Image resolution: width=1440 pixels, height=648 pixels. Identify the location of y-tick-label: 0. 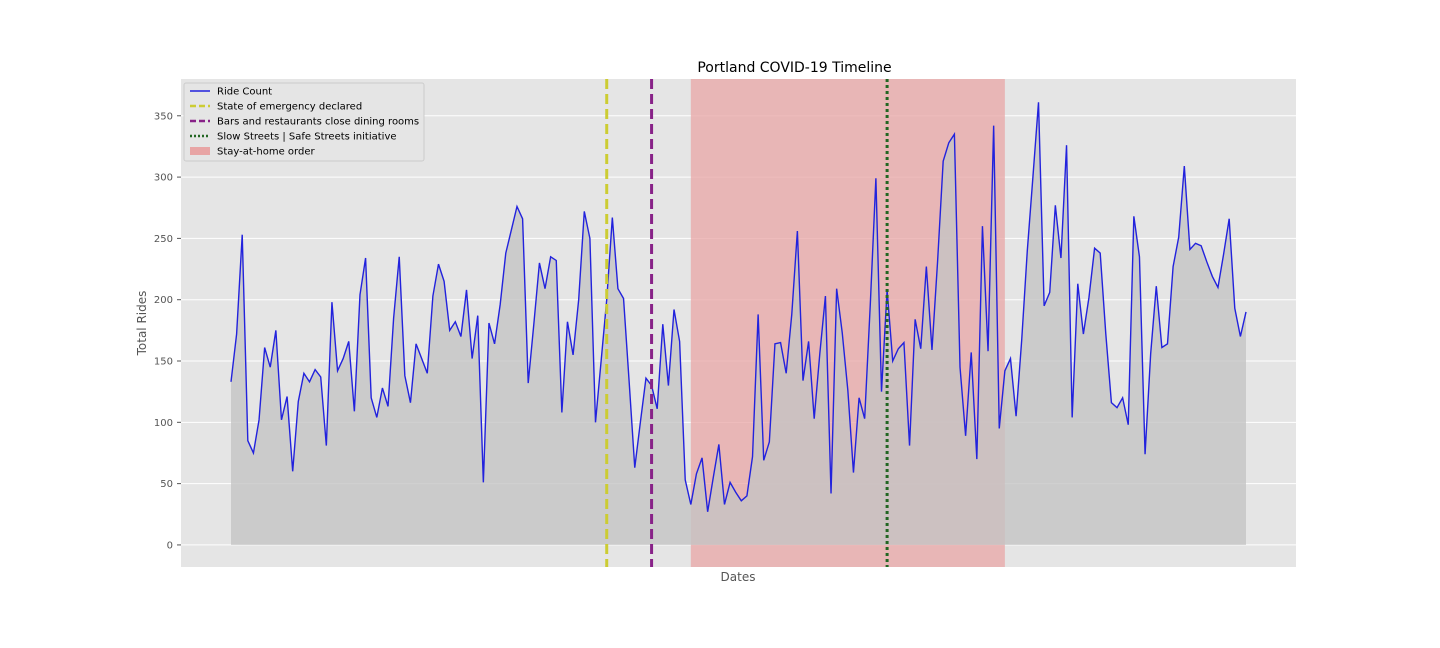
(170, 545).